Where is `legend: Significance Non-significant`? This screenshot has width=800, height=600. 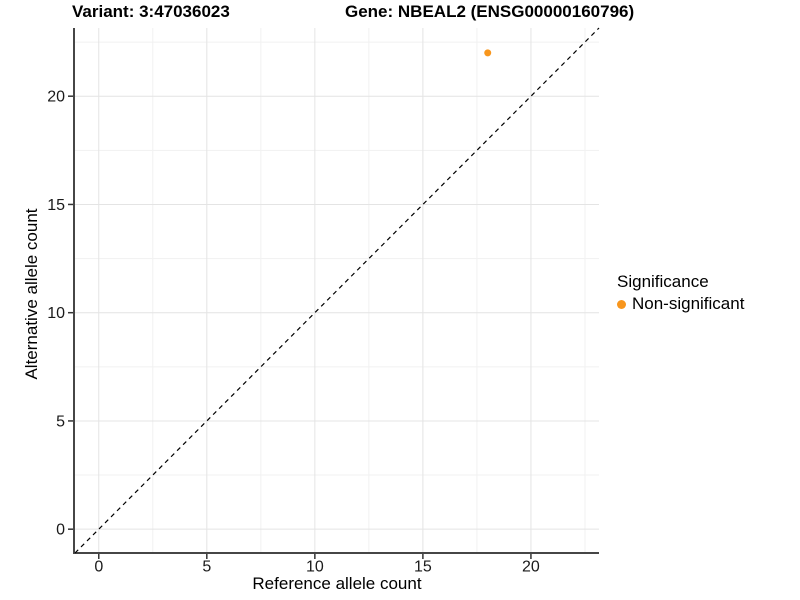 legend: Significance Non-significant is located at coordinates (680, 293).